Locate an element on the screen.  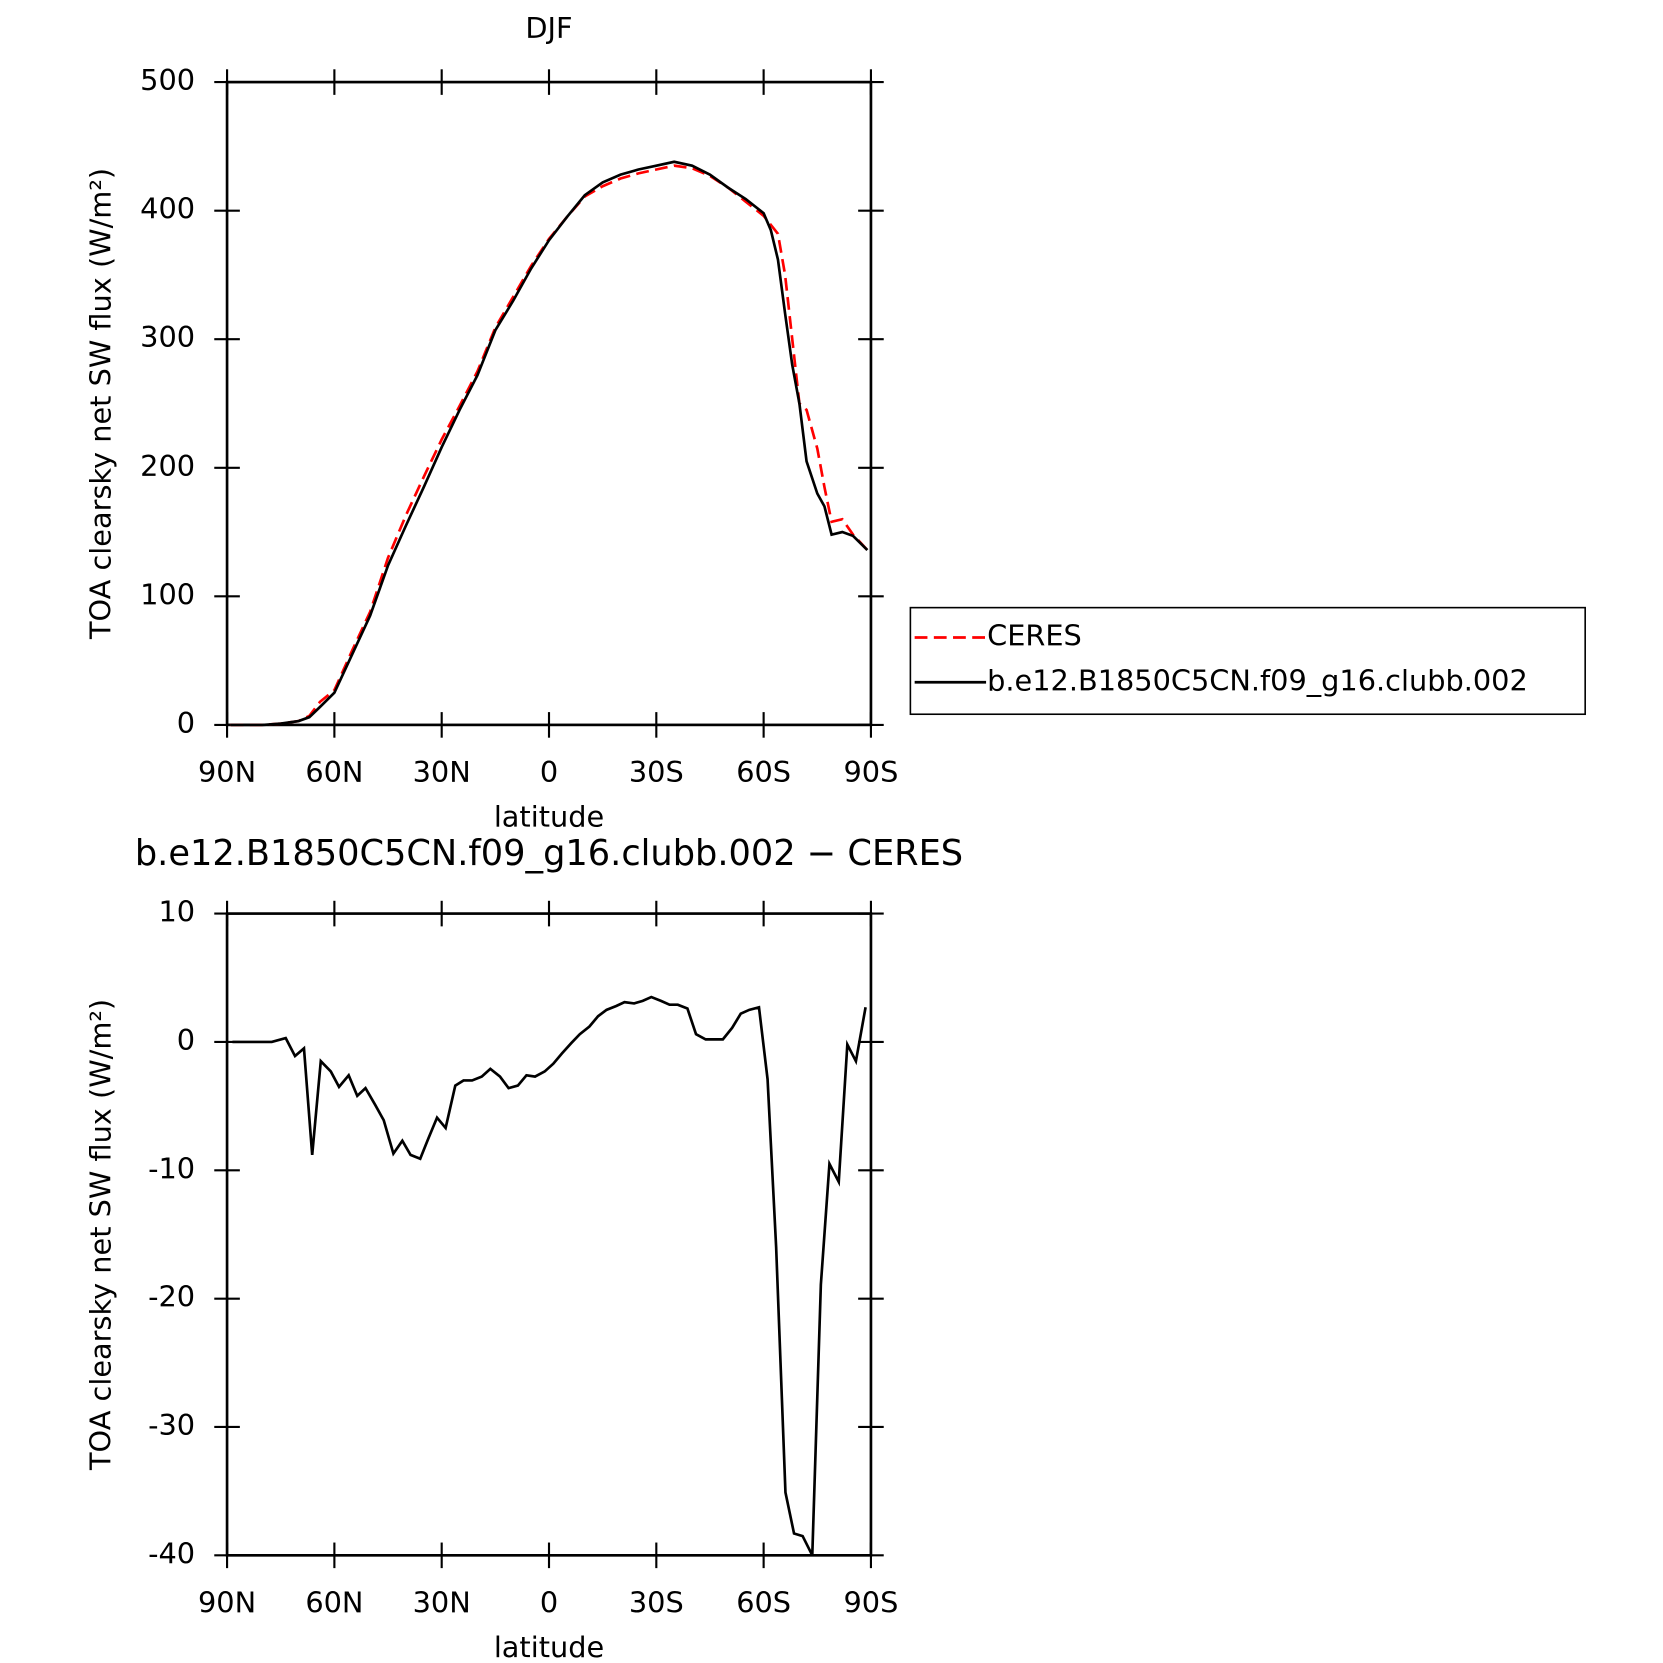
y-tick-label: 300 is located at coordinates (167, 337).